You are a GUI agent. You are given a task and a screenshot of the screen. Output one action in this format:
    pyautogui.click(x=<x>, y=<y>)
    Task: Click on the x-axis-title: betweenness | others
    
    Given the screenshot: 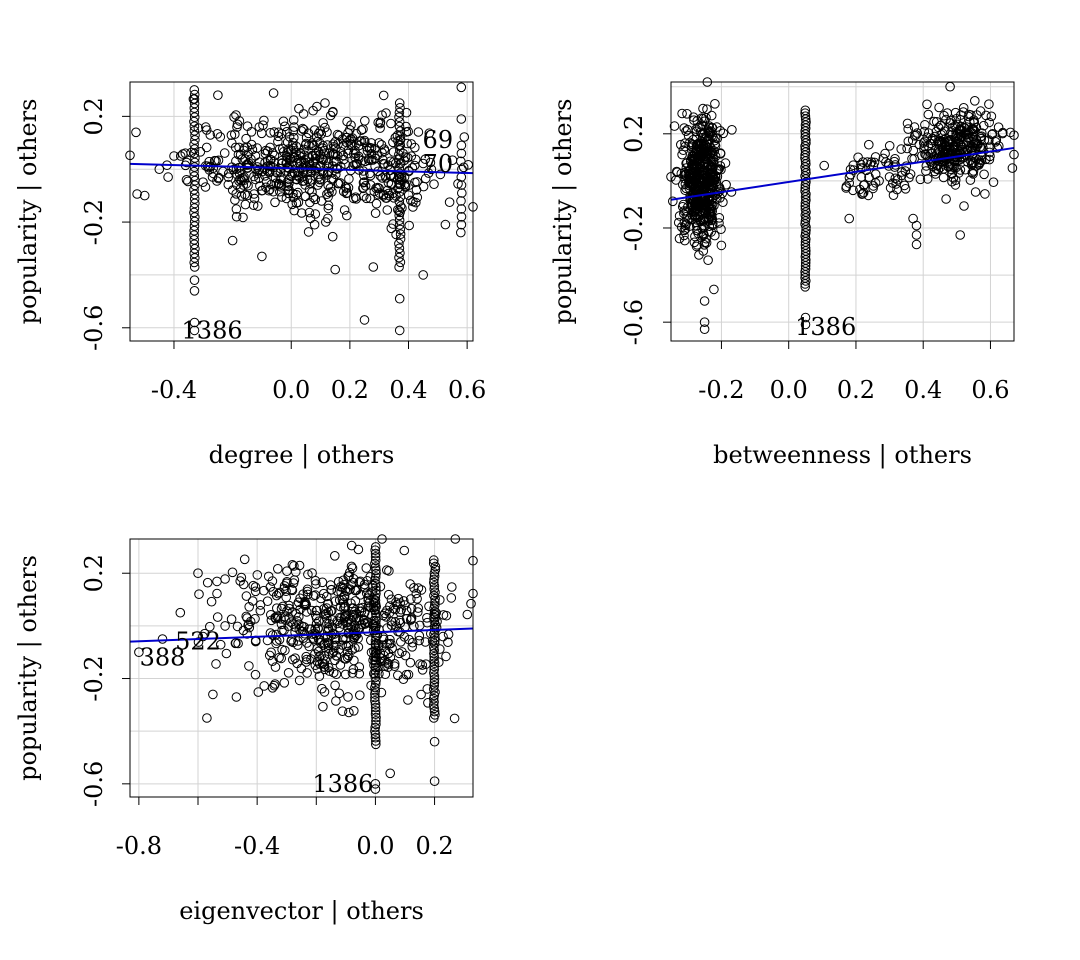 What is the action you would take?
    pyautogui.click(x=842, y=455)
    